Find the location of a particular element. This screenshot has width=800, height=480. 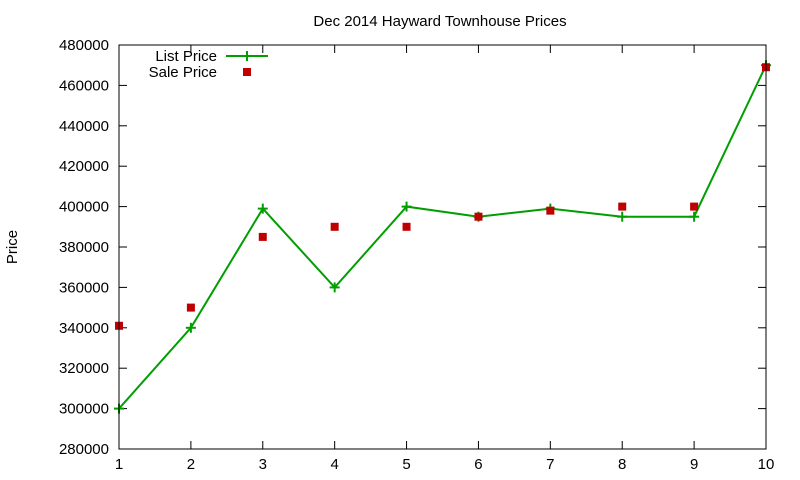

y-tick-label: 300000 is located at coordinates (84, 409).